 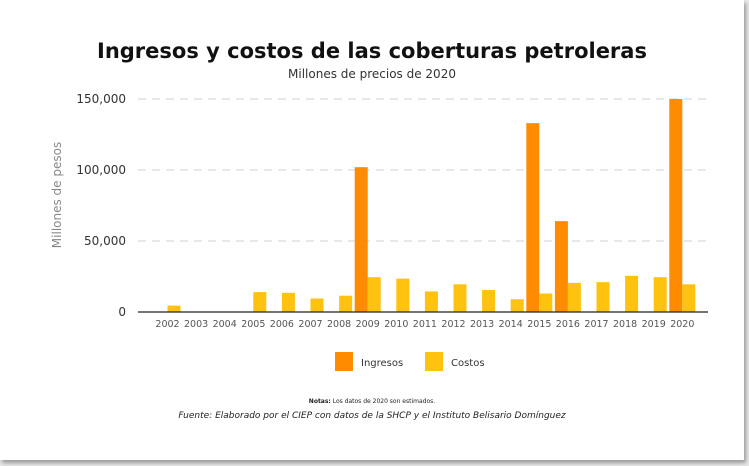 I want to click on x-tick-label: 2012, so click(x=453, y=324).